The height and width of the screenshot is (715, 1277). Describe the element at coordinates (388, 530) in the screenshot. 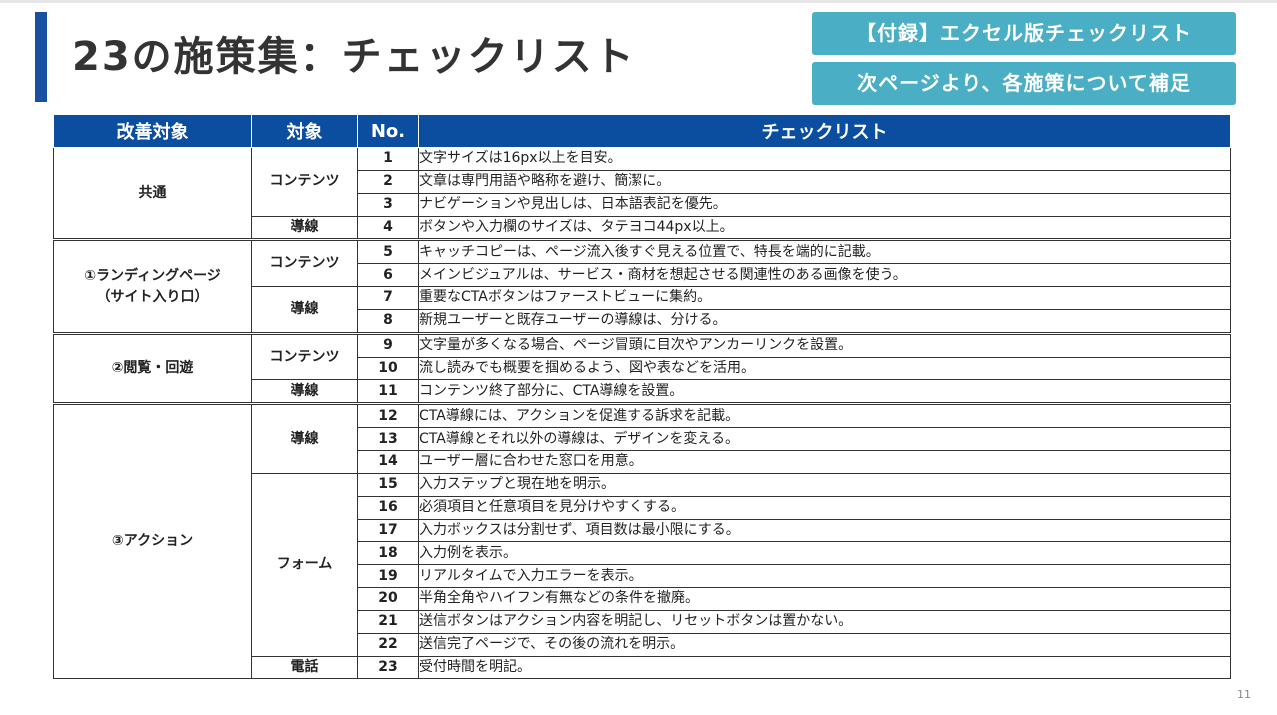

I see `item-number: 17` at that location.